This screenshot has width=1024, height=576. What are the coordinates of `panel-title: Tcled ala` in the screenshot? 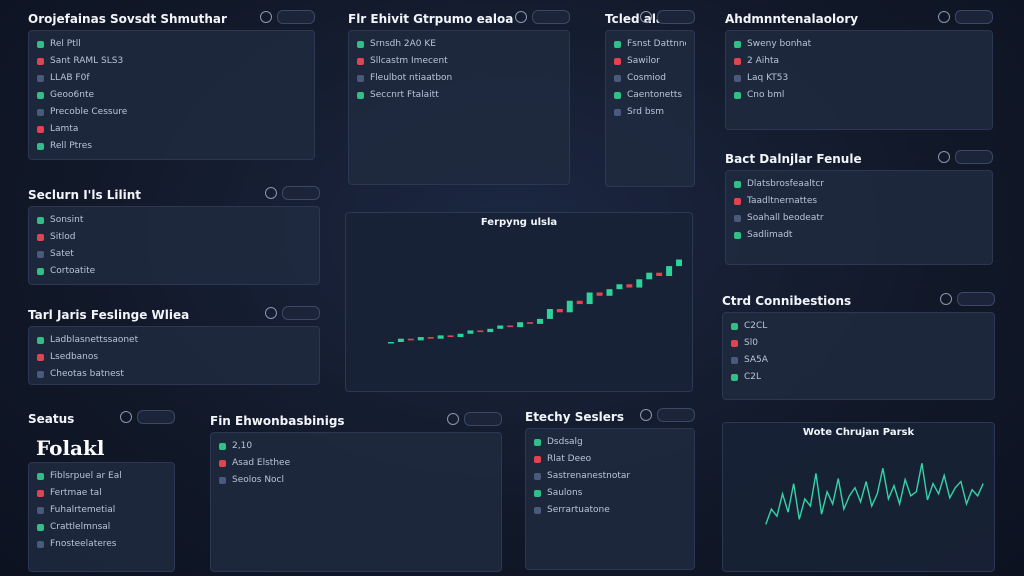 It's located at (635, 19).